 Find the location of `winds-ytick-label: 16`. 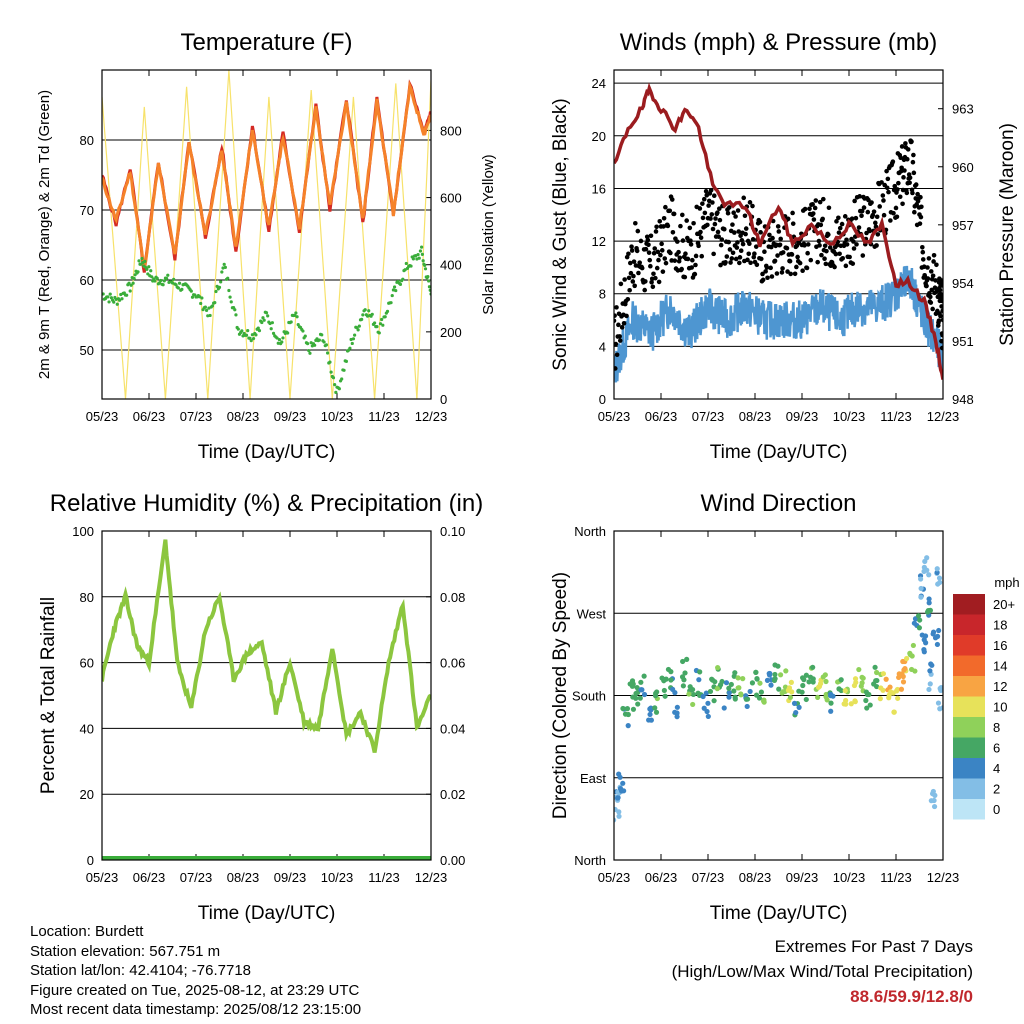

winds-ytick-label: 16 is located at coordinates (599, 188).